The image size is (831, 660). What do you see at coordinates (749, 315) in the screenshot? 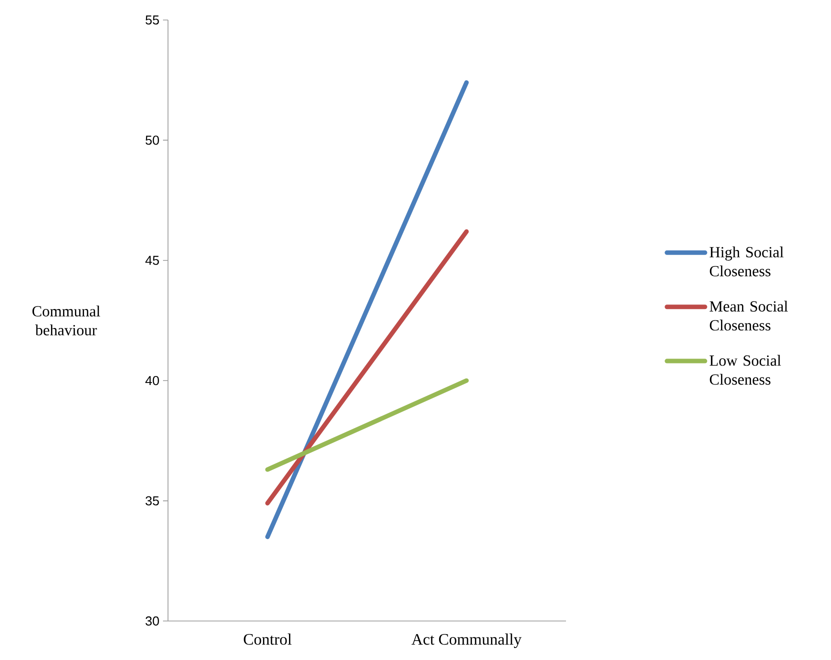
I see `legend-label: Mean Social Closeness` at bounding box center [749, 315].